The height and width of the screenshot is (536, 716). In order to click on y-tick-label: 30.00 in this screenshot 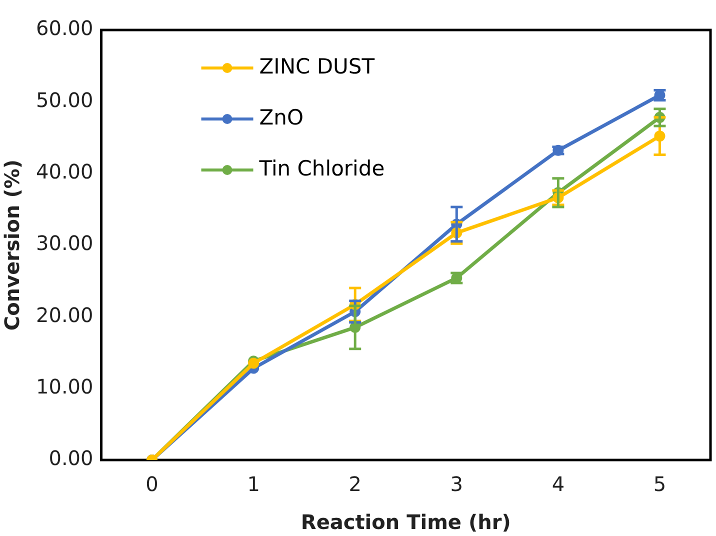, I will do `click(65, 243)`.